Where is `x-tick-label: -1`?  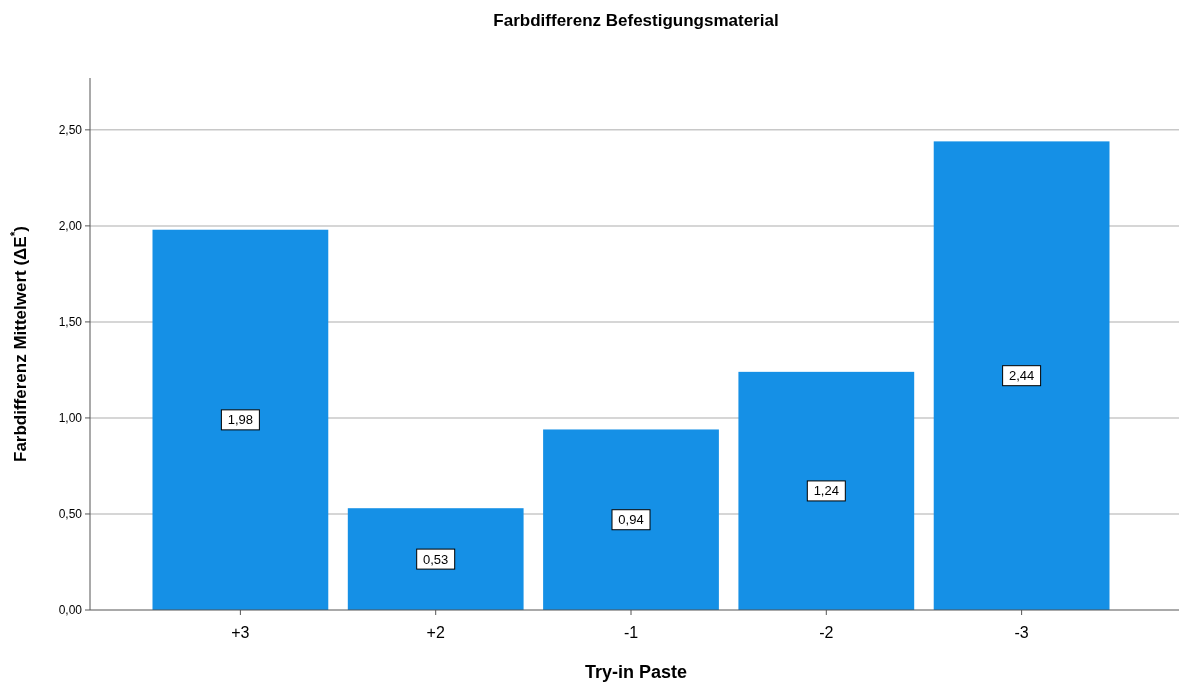 x-tick-label: -1 is located at coordinates (631, 632).